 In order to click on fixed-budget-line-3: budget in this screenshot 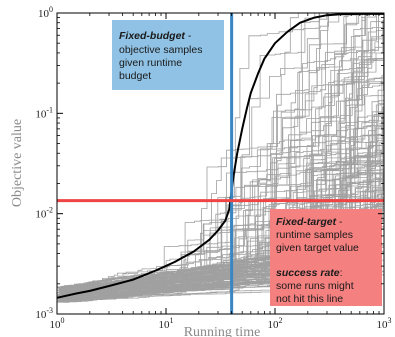, I will do `click(135, 76)`.